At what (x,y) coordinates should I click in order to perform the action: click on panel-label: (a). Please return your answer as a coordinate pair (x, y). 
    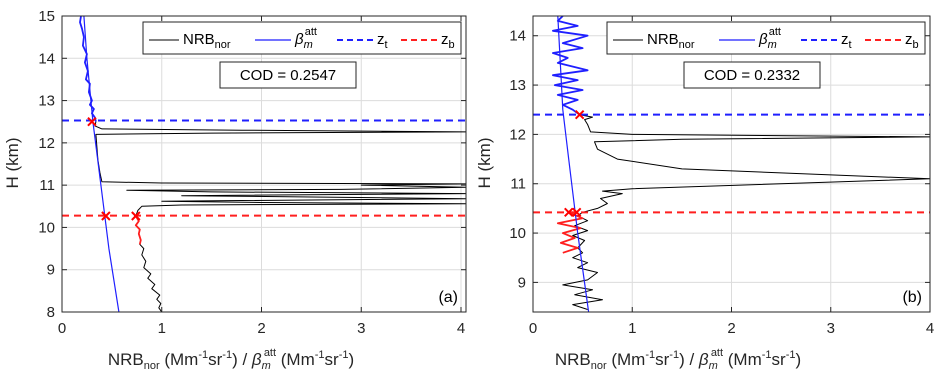
    Looking at the image, I should click on (448, 297).